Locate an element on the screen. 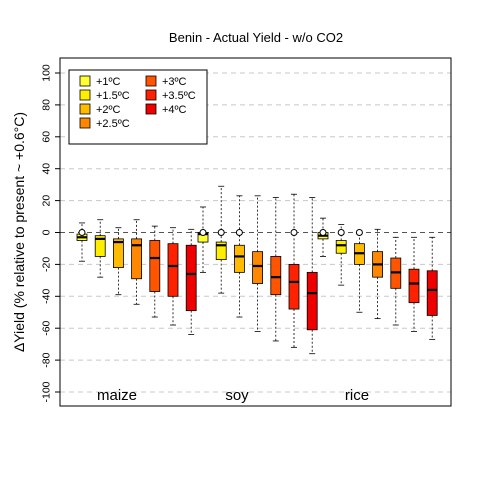 The image size is (480, 480). legend-label: +2ºC is located at coordinates (108, 110).